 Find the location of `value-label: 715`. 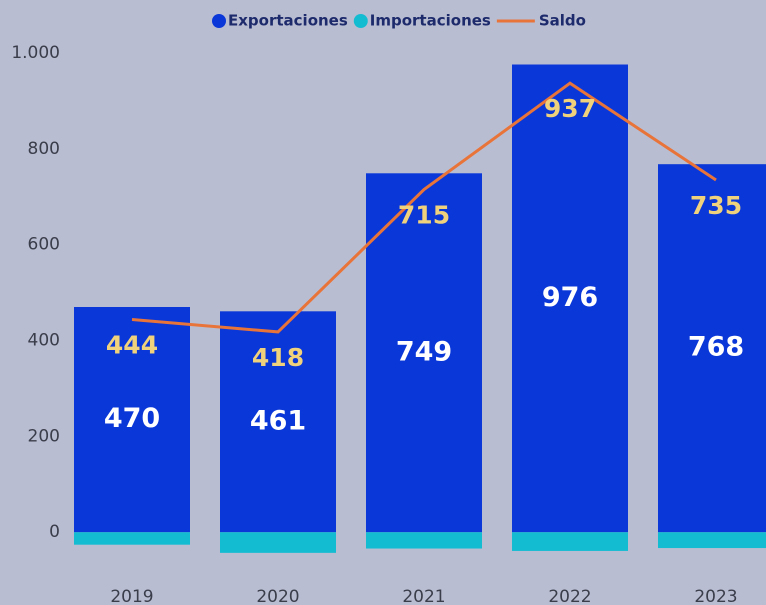

value-label: 715 is located at coordinates (424, 215).